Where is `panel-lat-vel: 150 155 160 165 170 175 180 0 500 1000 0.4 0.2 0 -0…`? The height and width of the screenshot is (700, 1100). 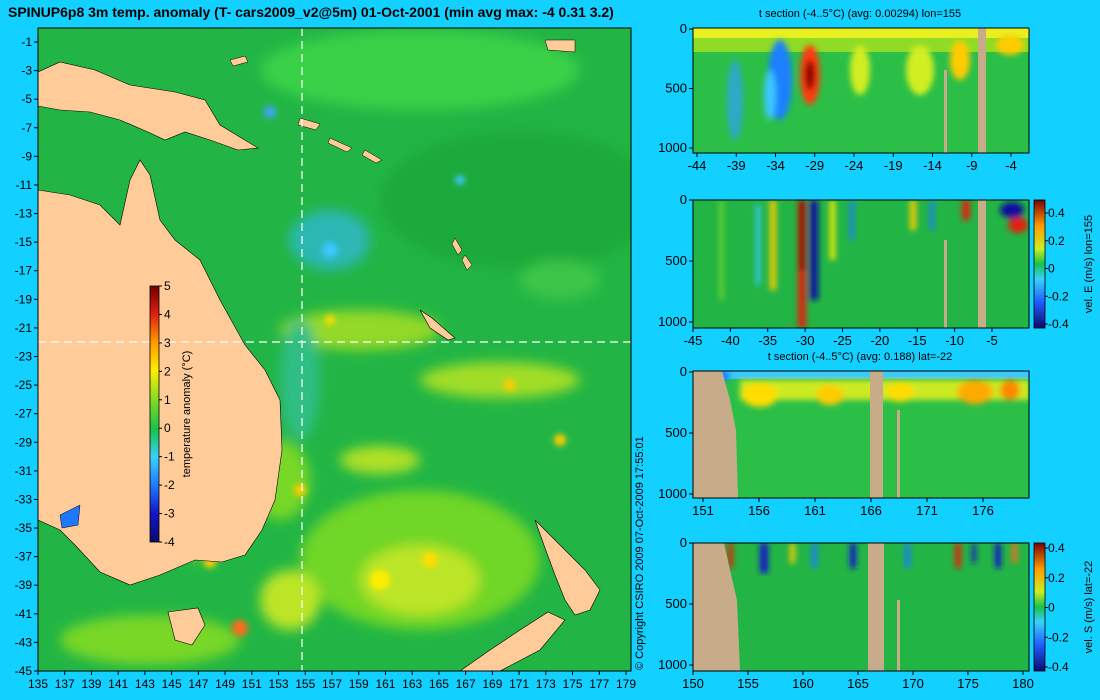
panel-lat-vel: 150 155 160 165 170 175 180 0 500 1000 0.4 0.2 0 -0… is located at coordinates (876, 613).